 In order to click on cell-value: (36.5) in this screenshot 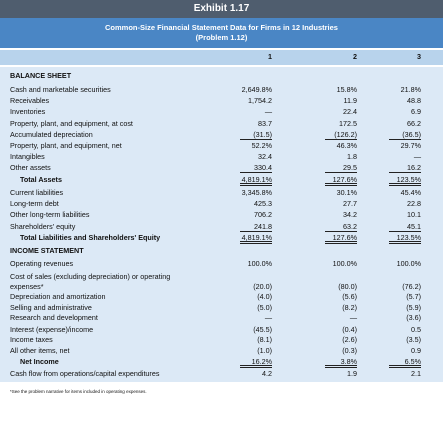, I will do `click(405, 135)`.